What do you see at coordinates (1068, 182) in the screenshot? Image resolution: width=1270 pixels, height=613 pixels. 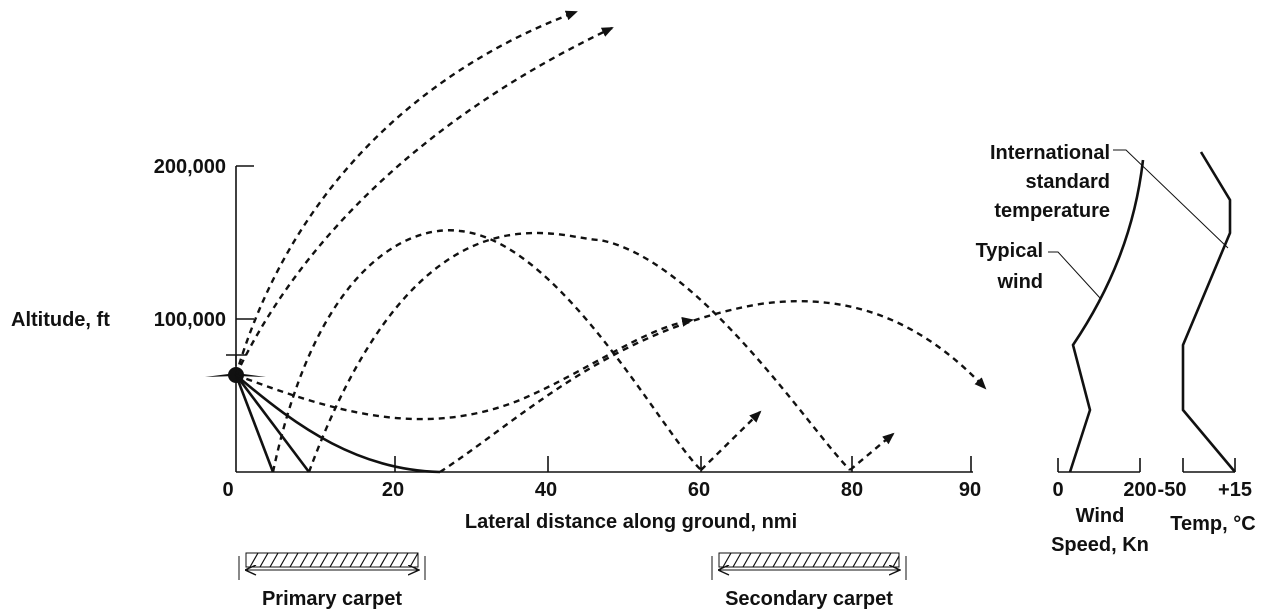 I see `standard-temperature-label-2: standard` at bounding box center [1068, 182].